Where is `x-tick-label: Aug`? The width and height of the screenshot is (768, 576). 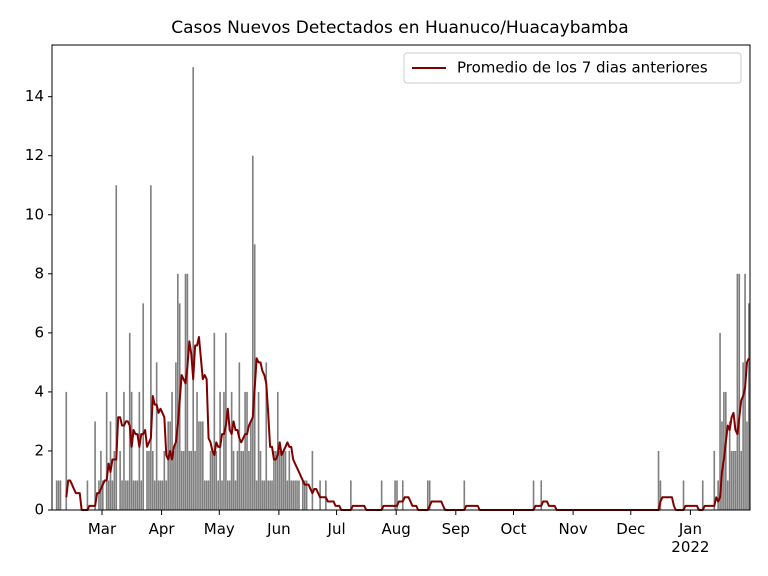
x-tick-label: Aug is located at coordinates (396, 529).